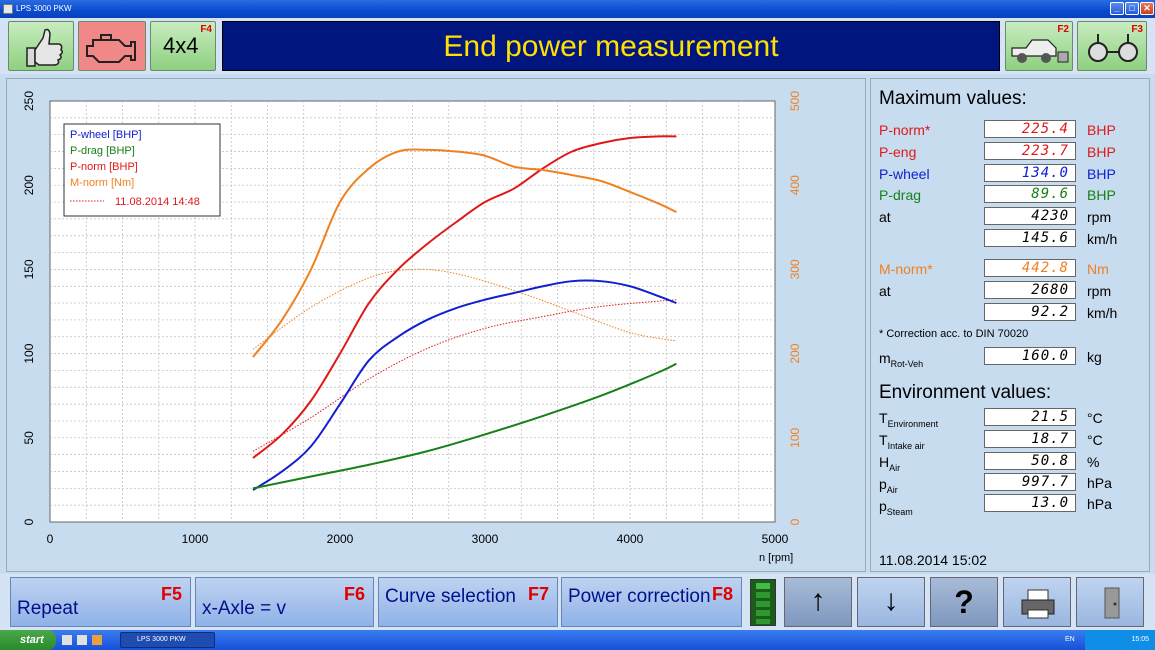  What do you see at coordinates (112, 46) in the screenshot?
I see `engine-button` at bounding box center [112, 46].